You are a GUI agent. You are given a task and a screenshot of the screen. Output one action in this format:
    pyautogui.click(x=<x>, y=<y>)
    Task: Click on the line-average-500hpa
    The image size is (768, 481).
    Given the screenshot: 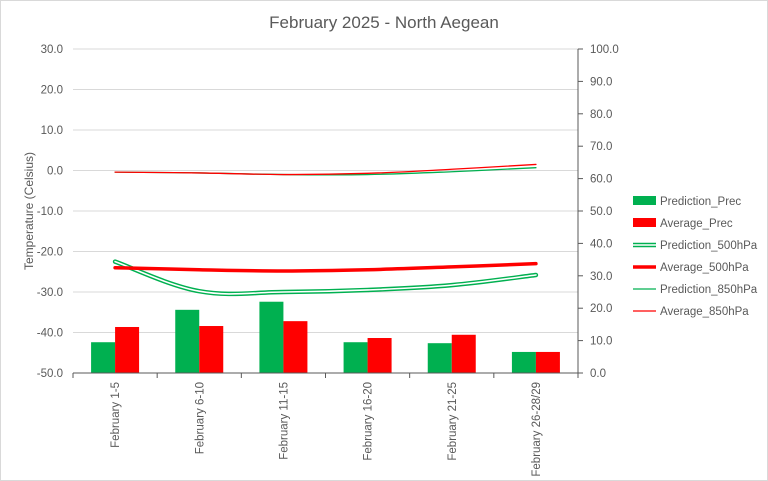 What is the action you would take?
    pyautogui.click(x=325, y=267)
    